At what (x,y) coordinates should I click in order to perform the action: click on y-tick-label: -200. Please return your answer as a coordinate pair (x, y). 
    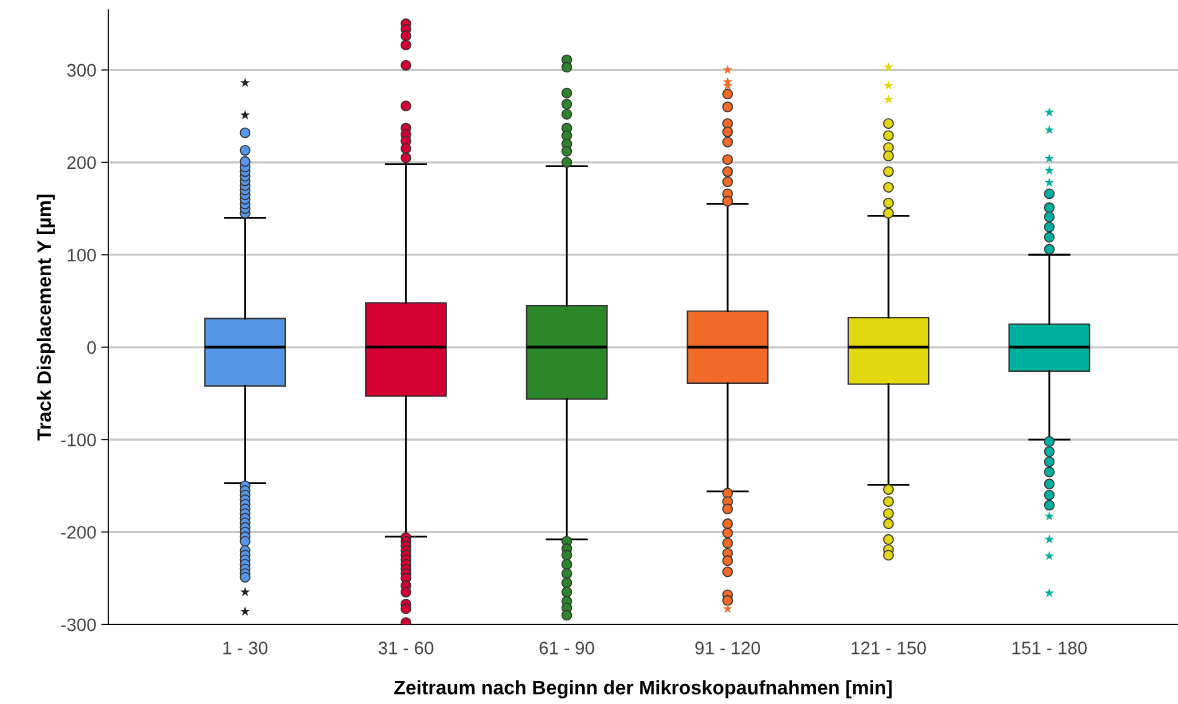
    Looking at the image, I should click on (78, 532).